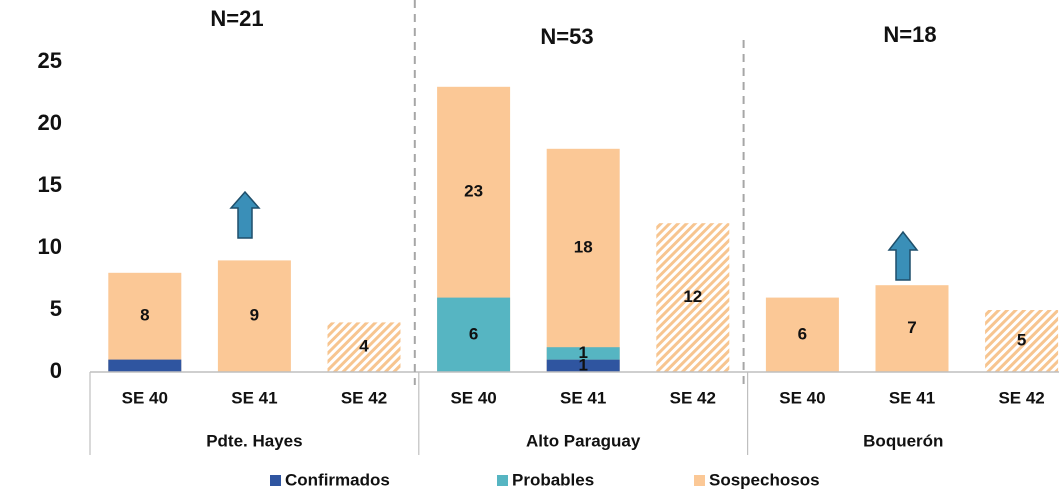 This screenshot has height=494, width=1059. I want to click on y-tick-label: 10, so click(50, 246).